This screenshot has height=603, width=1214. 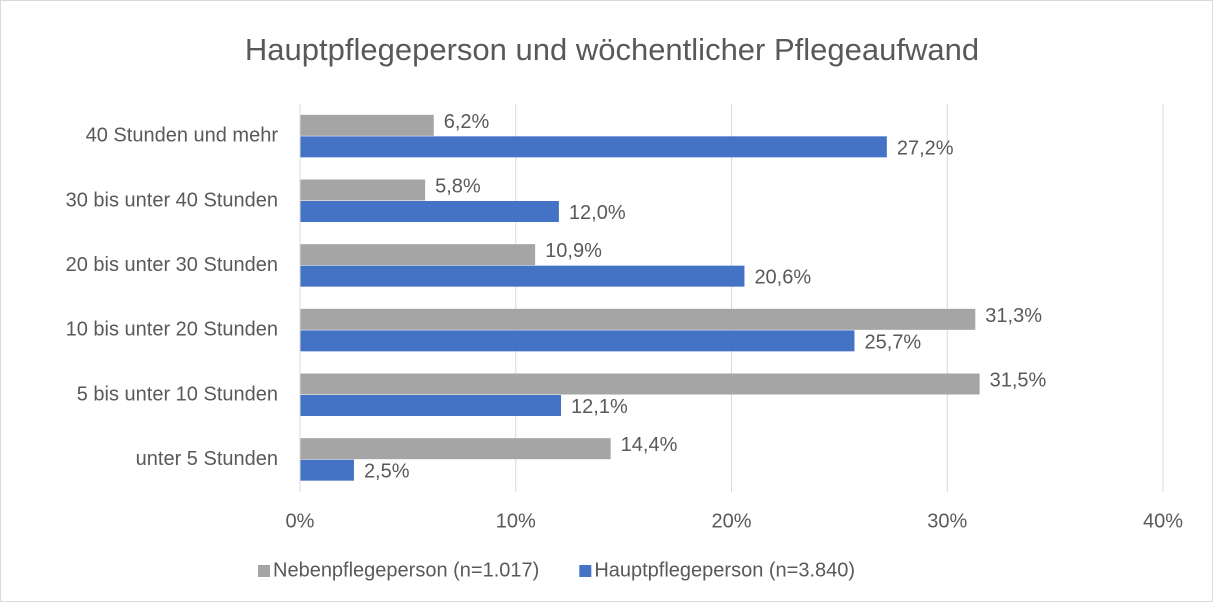 What do you see at coordinates (516, 521) in the screenshot?
I see `x-tick-label: 10%` at bounding box center [516, 521].